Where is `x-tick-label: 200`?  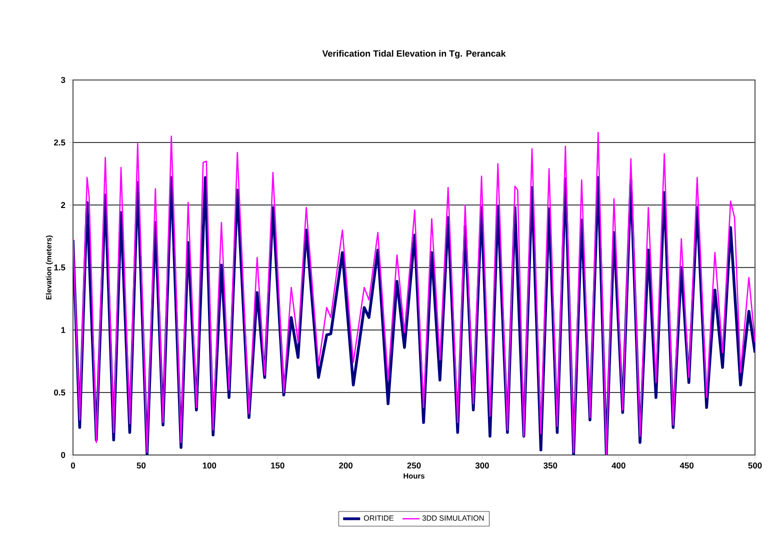 x-tick-label: 200 is located at coordinates (346, 465).